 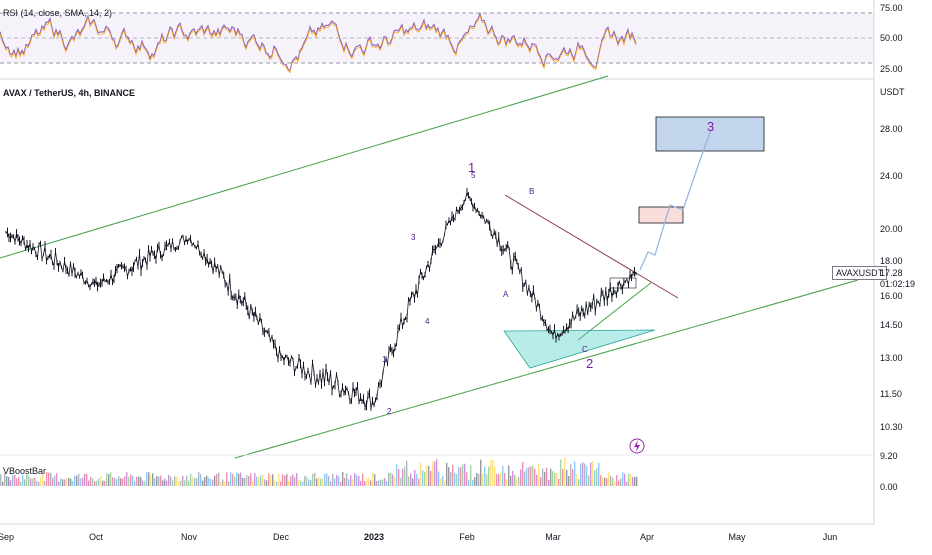 What do you see at coordinates (889, 456) in the screenshot?
I see `price-tick: 9.20` at bounding box center [889, 456].